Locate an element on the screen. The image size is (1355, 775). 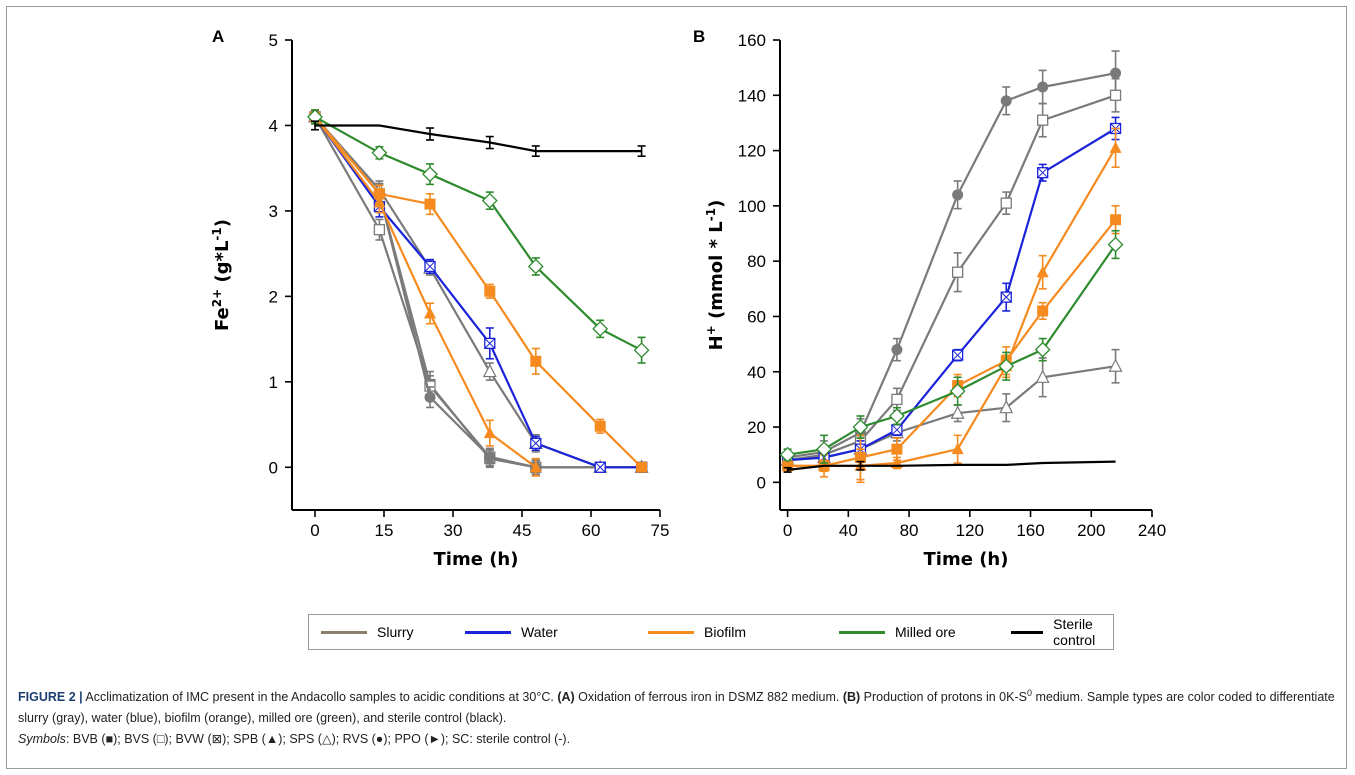
y-tick-label: 5 is located at coordinates (273, 40).